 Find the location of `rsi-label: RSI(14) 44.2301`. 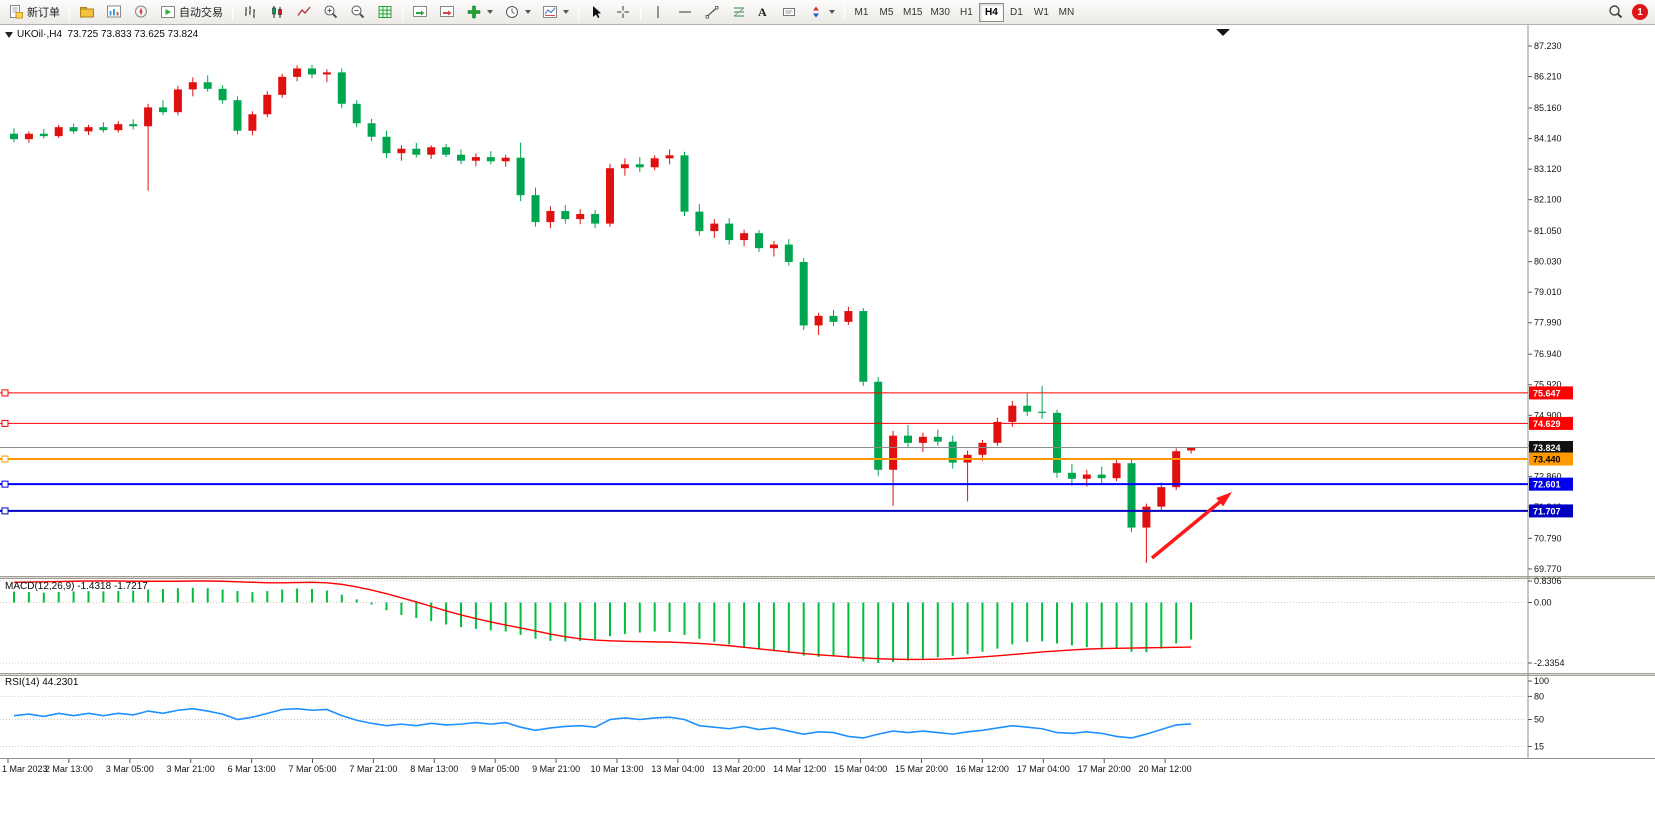

rsi-label: RSI(14) 44.2301 is located at coordinates (42, 682).